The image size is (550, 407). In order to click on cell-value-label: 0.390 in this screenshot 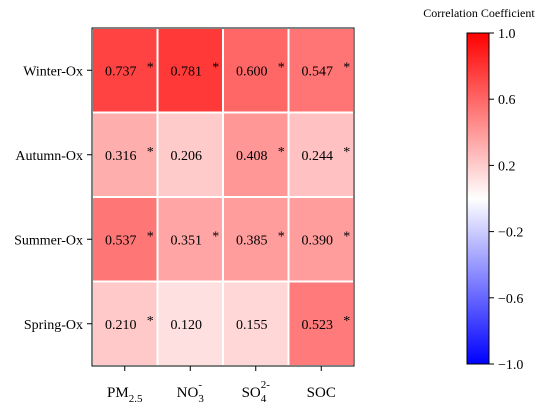, I will do `click(318, 240)`.